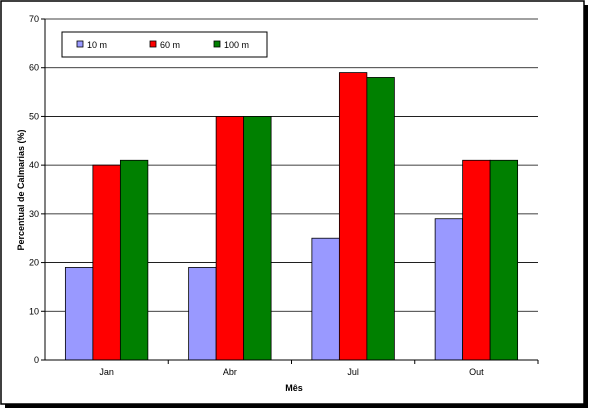 The image size is (590, 410). Describe the element at coordinates (34, 263) in the screenshot. I see `y-tick-label: 20` at that location.